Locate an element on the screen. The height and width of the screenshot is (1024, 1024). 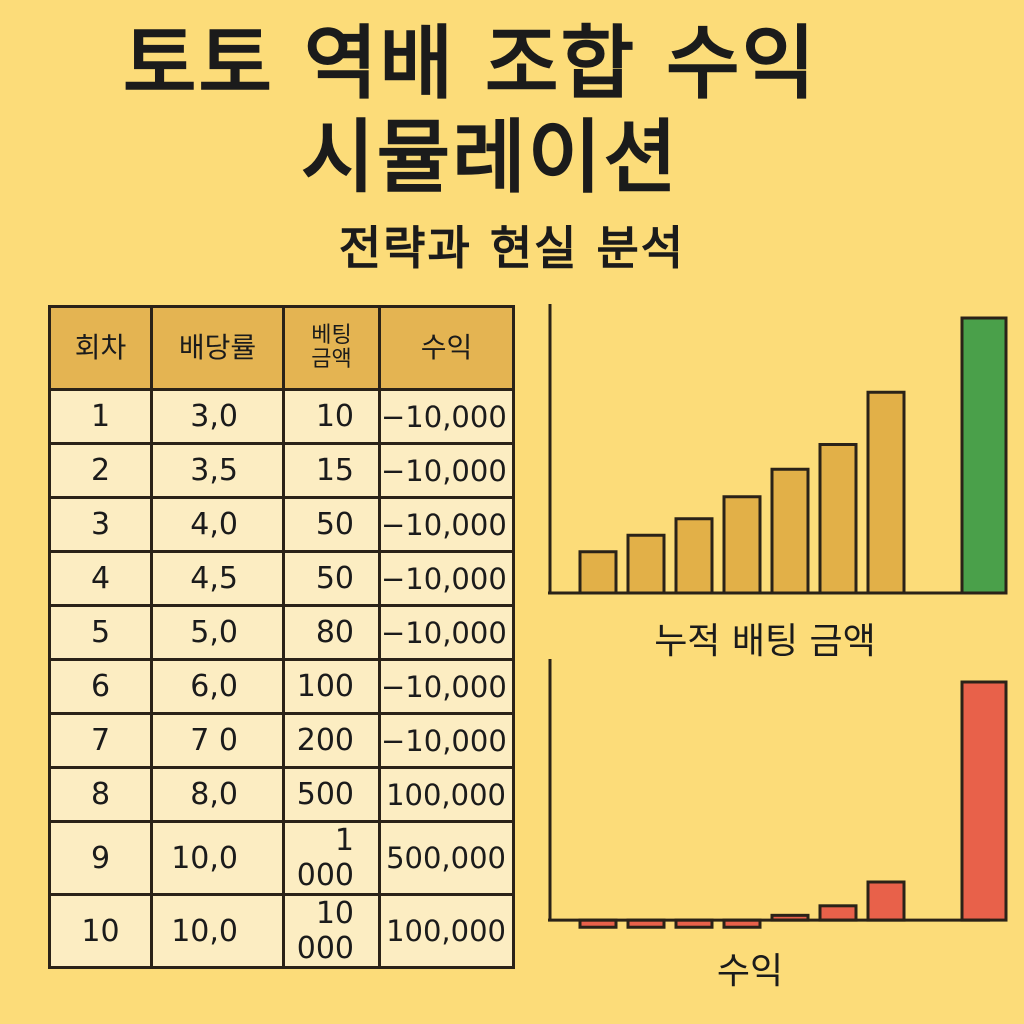
cell-round: 6 is located at coordinates (100, 686).